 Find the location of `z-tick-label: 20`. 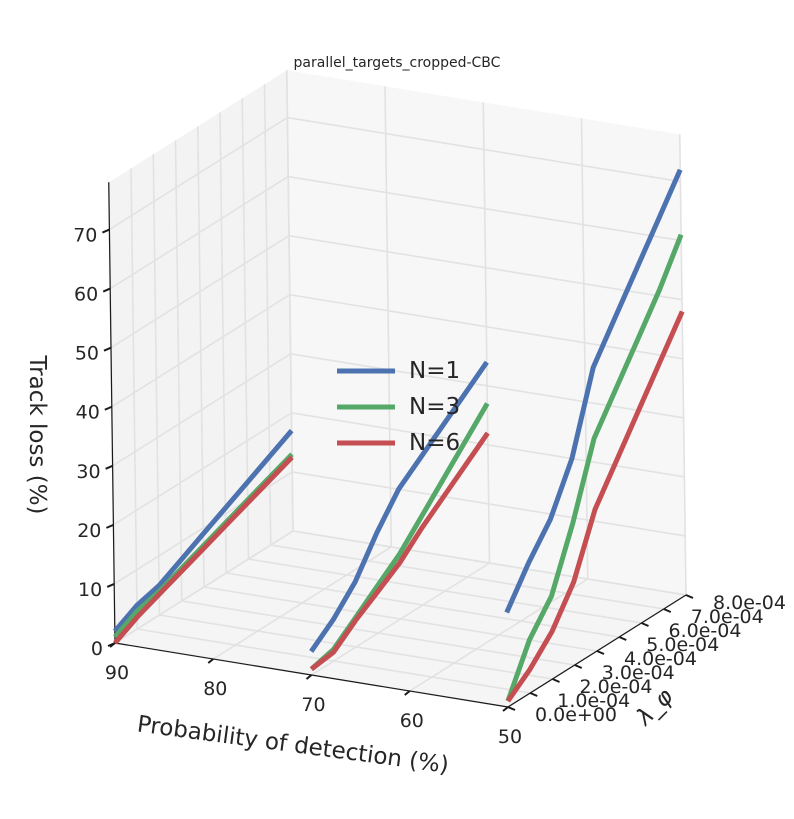

z-tick-label: 20 is located at coordinates (89, 531).